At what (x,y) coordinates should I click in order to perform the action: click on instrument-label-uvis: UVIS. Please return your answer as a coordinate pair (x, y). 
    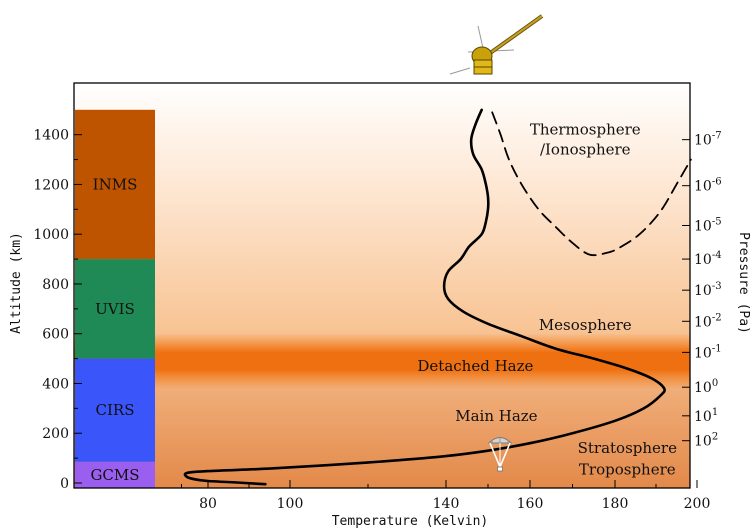
    Looking at the image, I should click on (115, 309).